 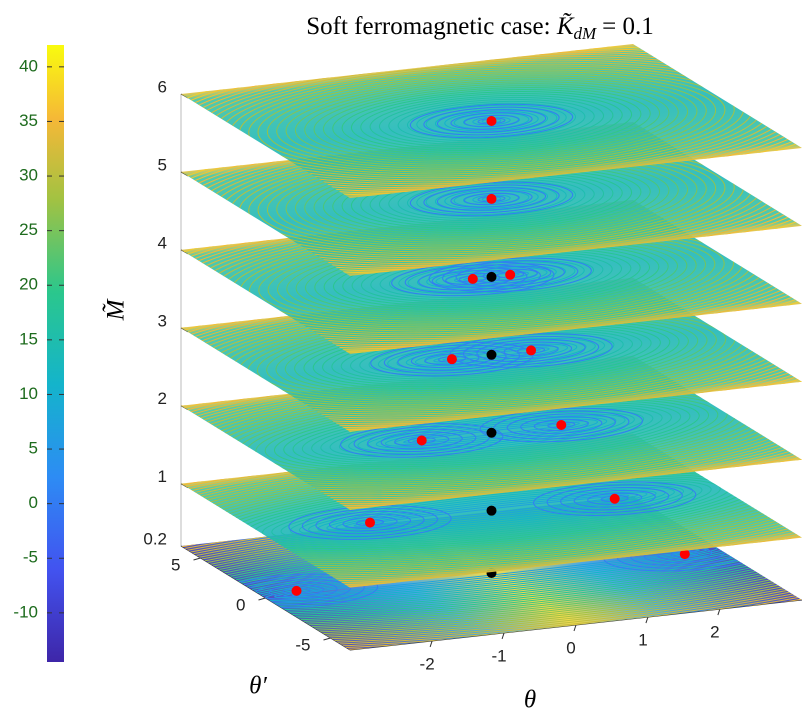 I want to click on z-tick-label: 0.2, so click(x=155, y=538).